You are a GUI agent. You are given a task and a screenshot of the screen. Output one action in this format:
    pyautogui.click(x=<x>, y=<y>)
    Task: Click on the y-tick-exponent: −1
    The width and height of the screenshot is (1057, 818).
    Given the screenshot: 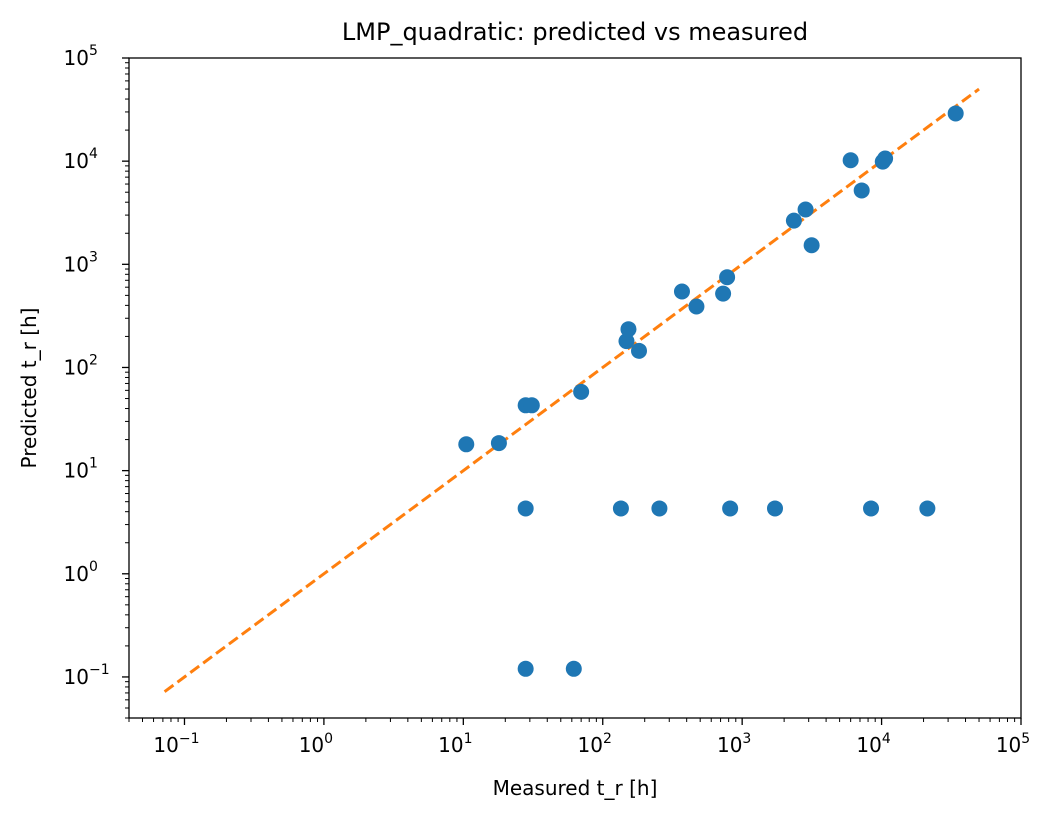 What is the action you would take?
    pyautogui.click(x=99, y=670)
    